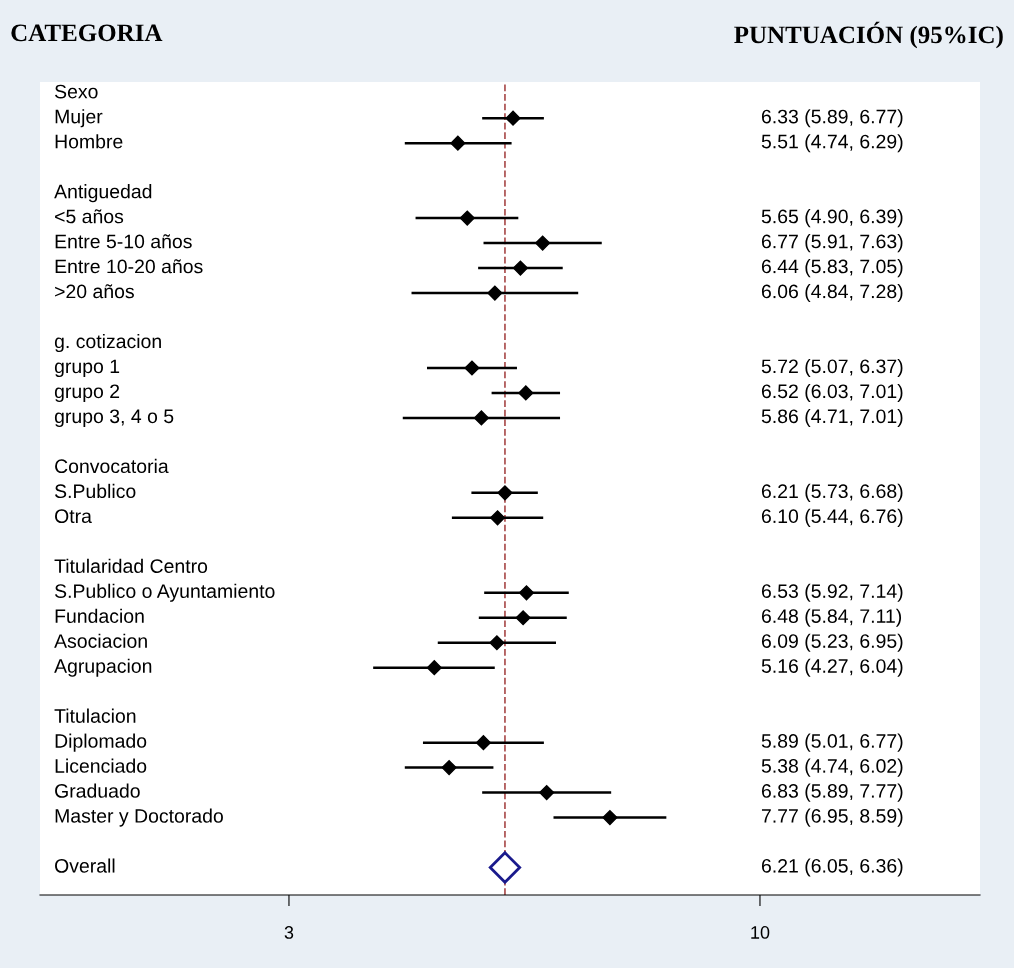 This screenshot has width=1014, height=968. What do you see at coordinates (832, 817) in the screenshot?
I see `annotation: 7.77 (6.95, 8.59)` at bounding box center [832, 817].